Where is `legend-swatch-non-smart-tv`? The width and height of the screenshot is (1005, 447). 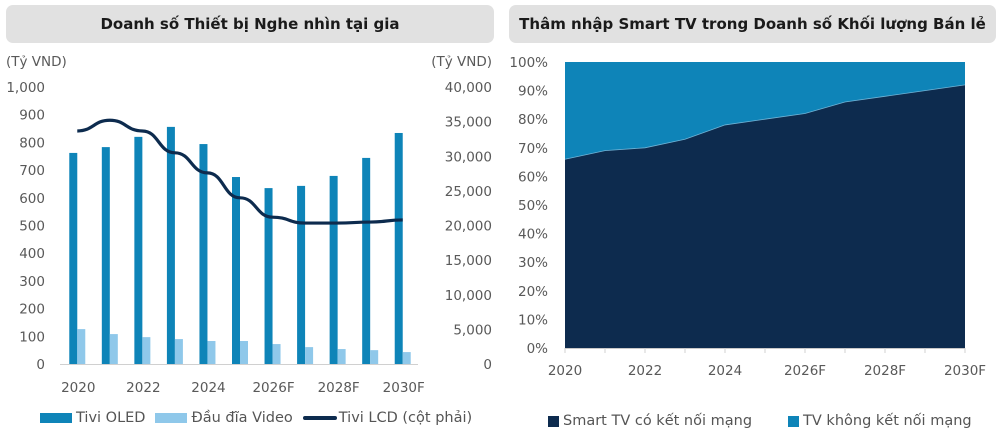 legend-swatch-non-smart-tv is located at coordinates (794, 421).